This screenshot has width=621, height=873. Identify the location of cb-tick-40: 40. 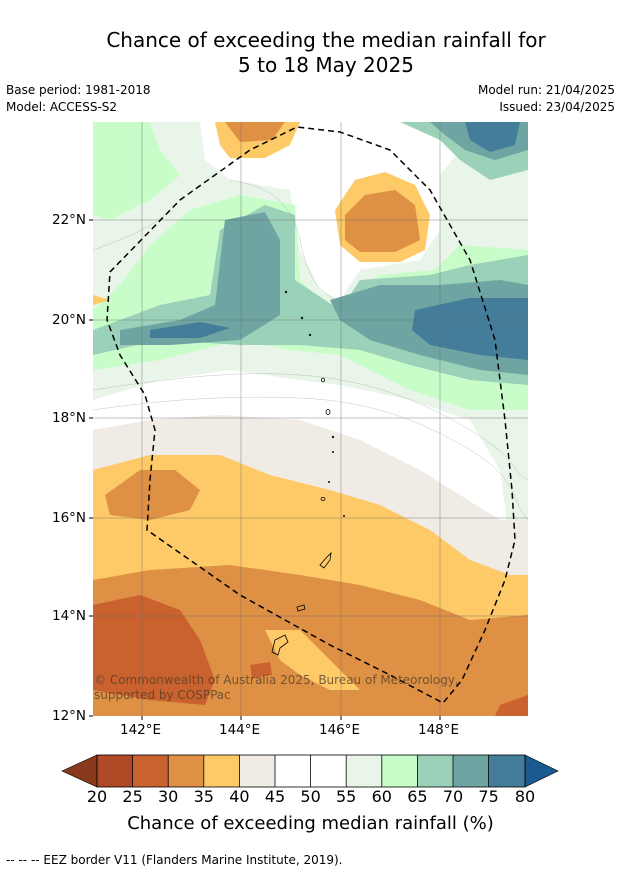
(239, 796).